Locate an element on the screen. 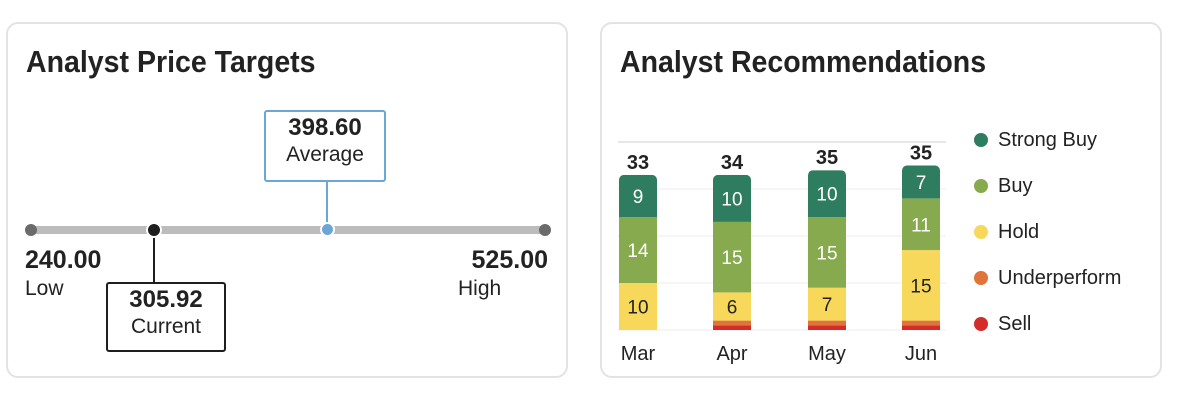 This screenshot has height=402, width=1178. low-marker is located at coordinates (31, 230).